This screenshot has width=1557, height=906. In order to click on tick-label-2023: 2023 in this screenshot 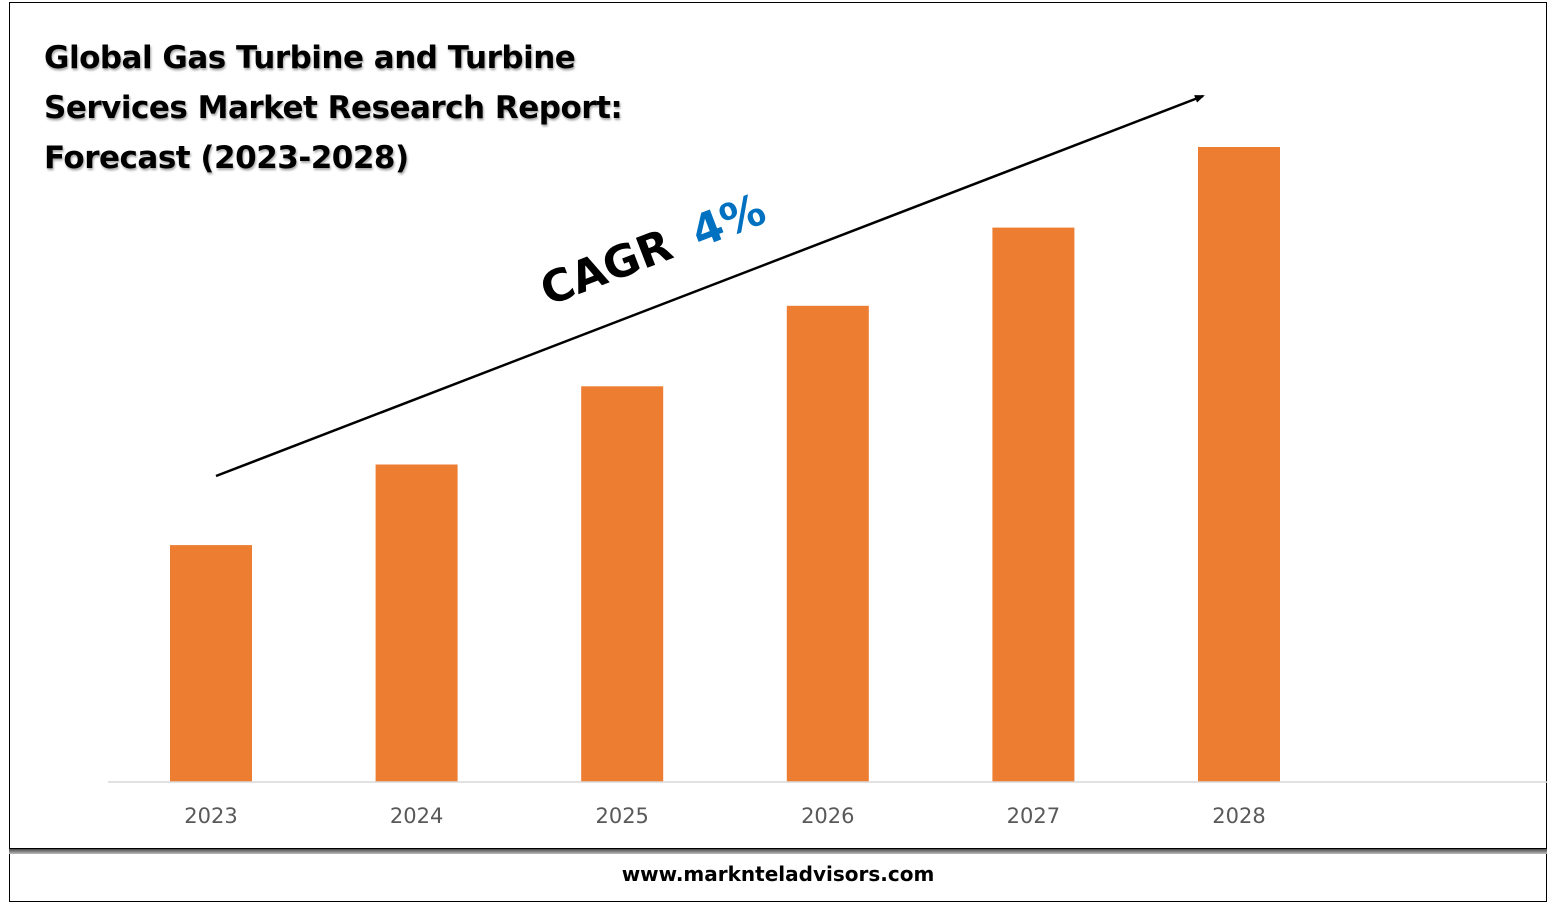, I will do `click(210, 816)`.